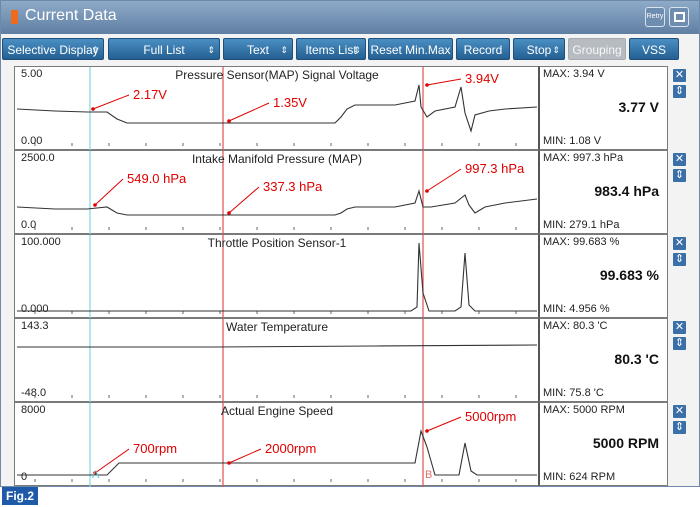 This screenshot has width=700, height=507. I want to click on value-annotation: 700rpm, so click(155, 448).